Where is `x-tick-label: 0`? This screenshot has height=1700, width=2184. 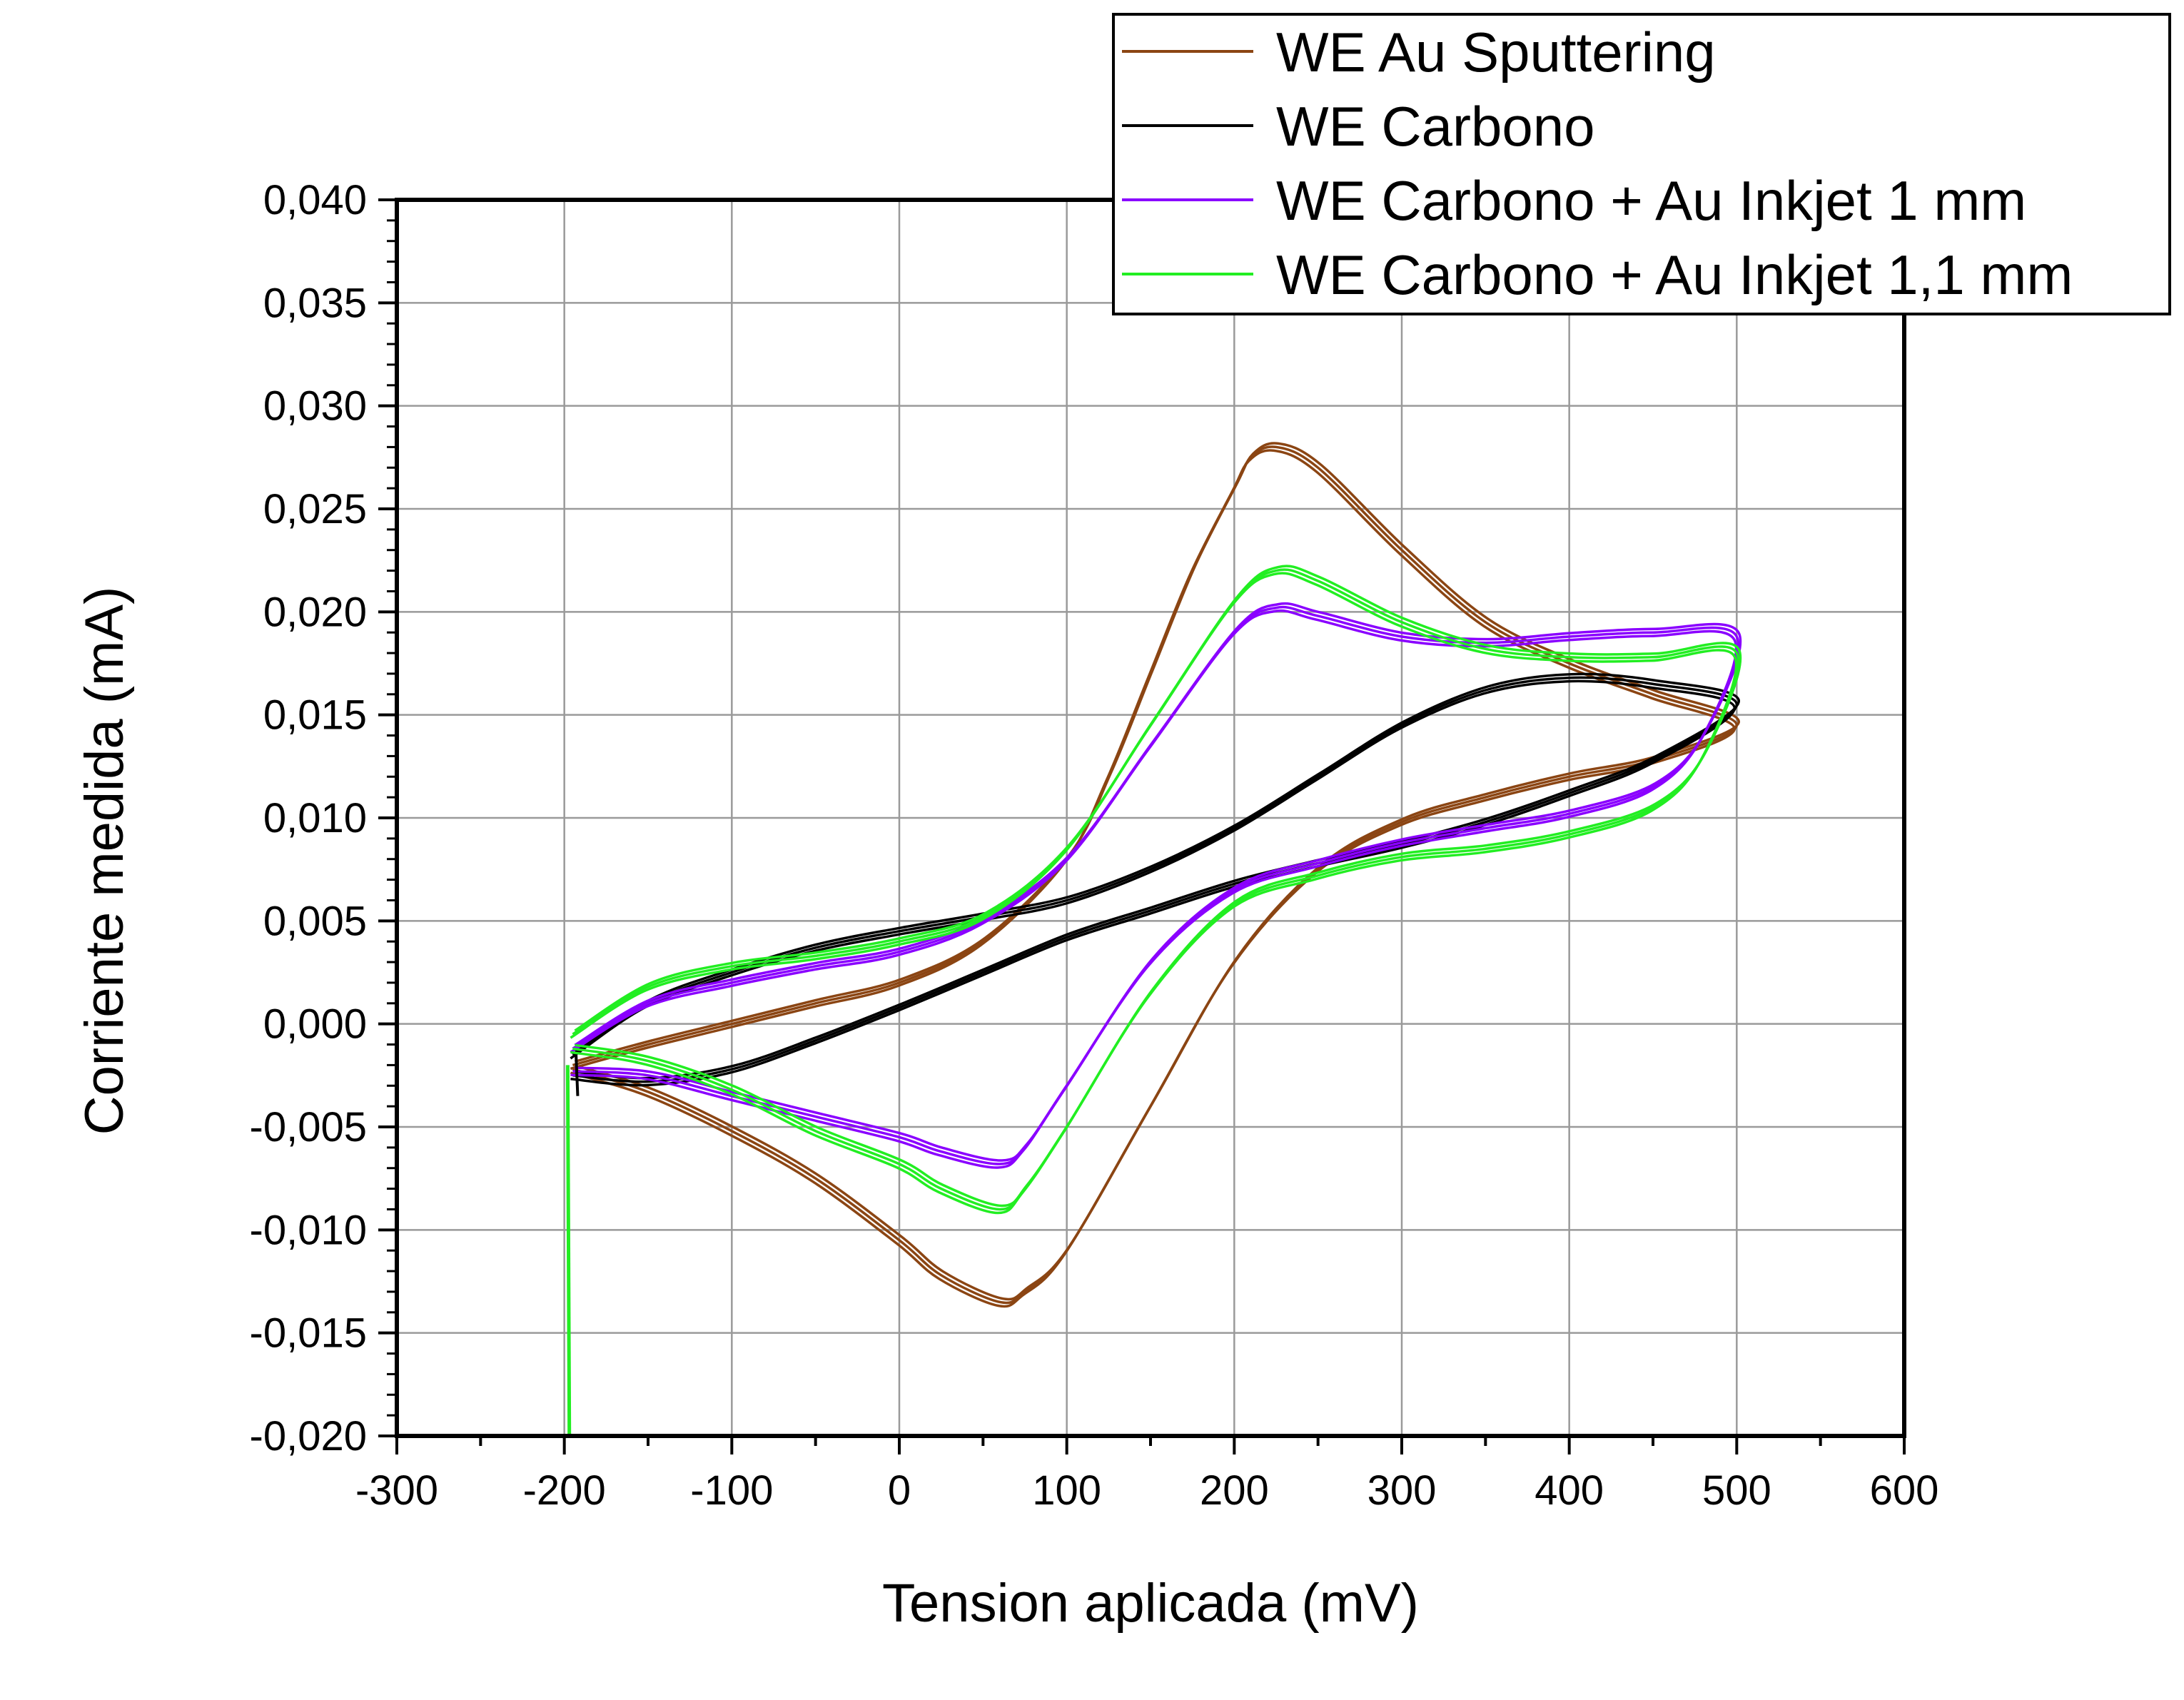
x-tick-label: 0 is located at coordinates (899, 1490).